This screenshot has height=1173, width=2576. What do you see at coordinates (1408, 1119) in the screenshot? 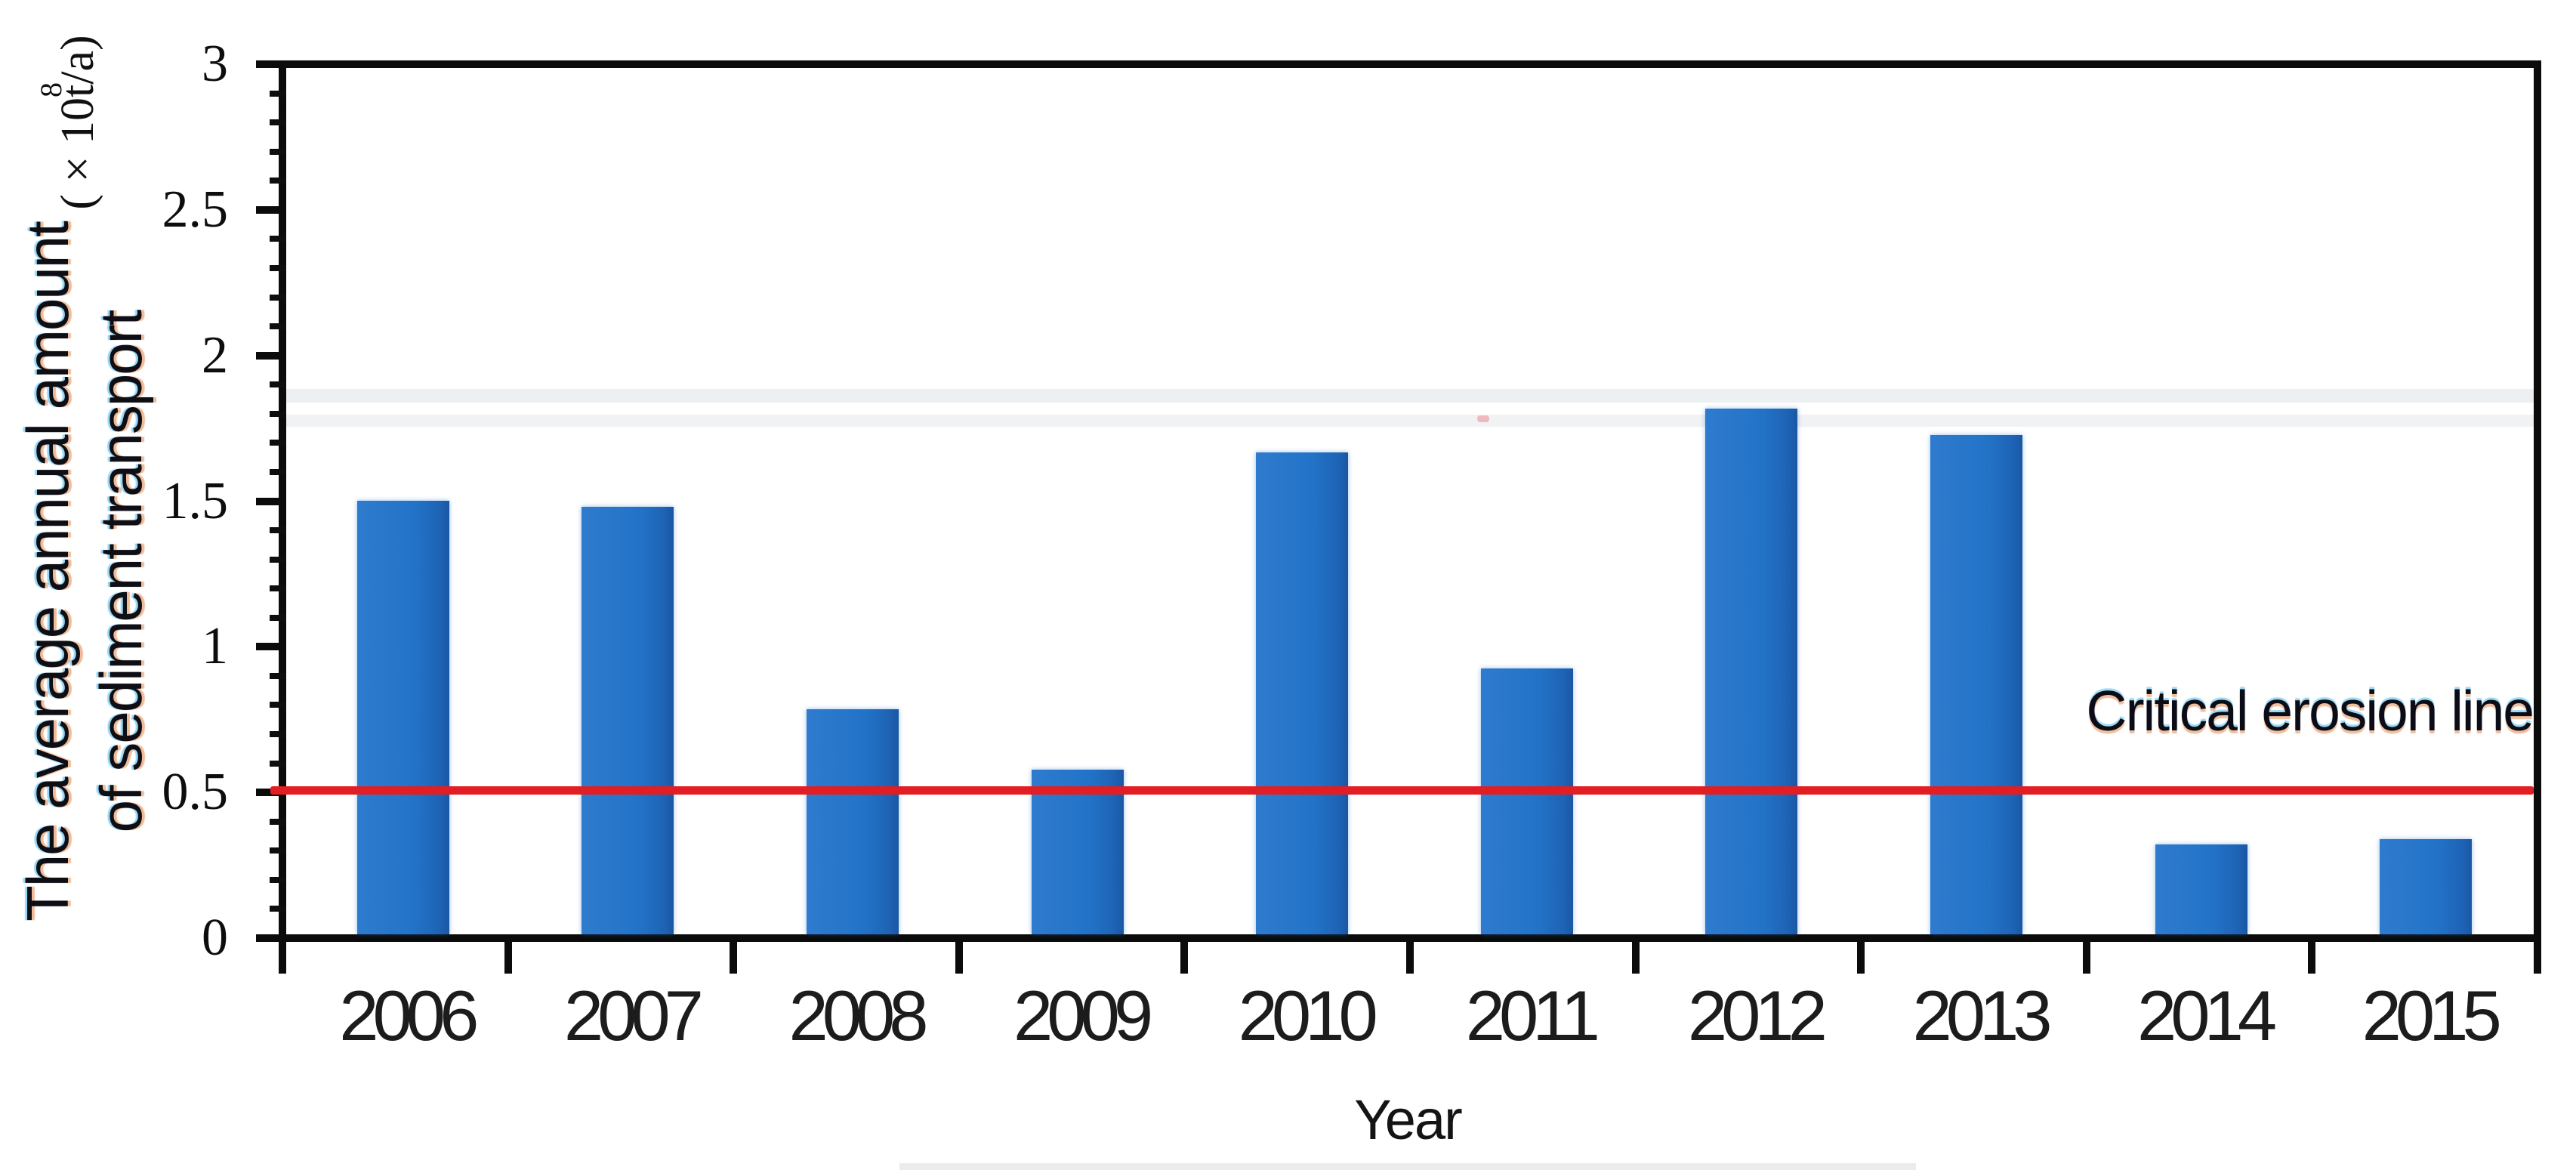
I see `x-axis-title: Year` at bounding box center [1408, 1119].